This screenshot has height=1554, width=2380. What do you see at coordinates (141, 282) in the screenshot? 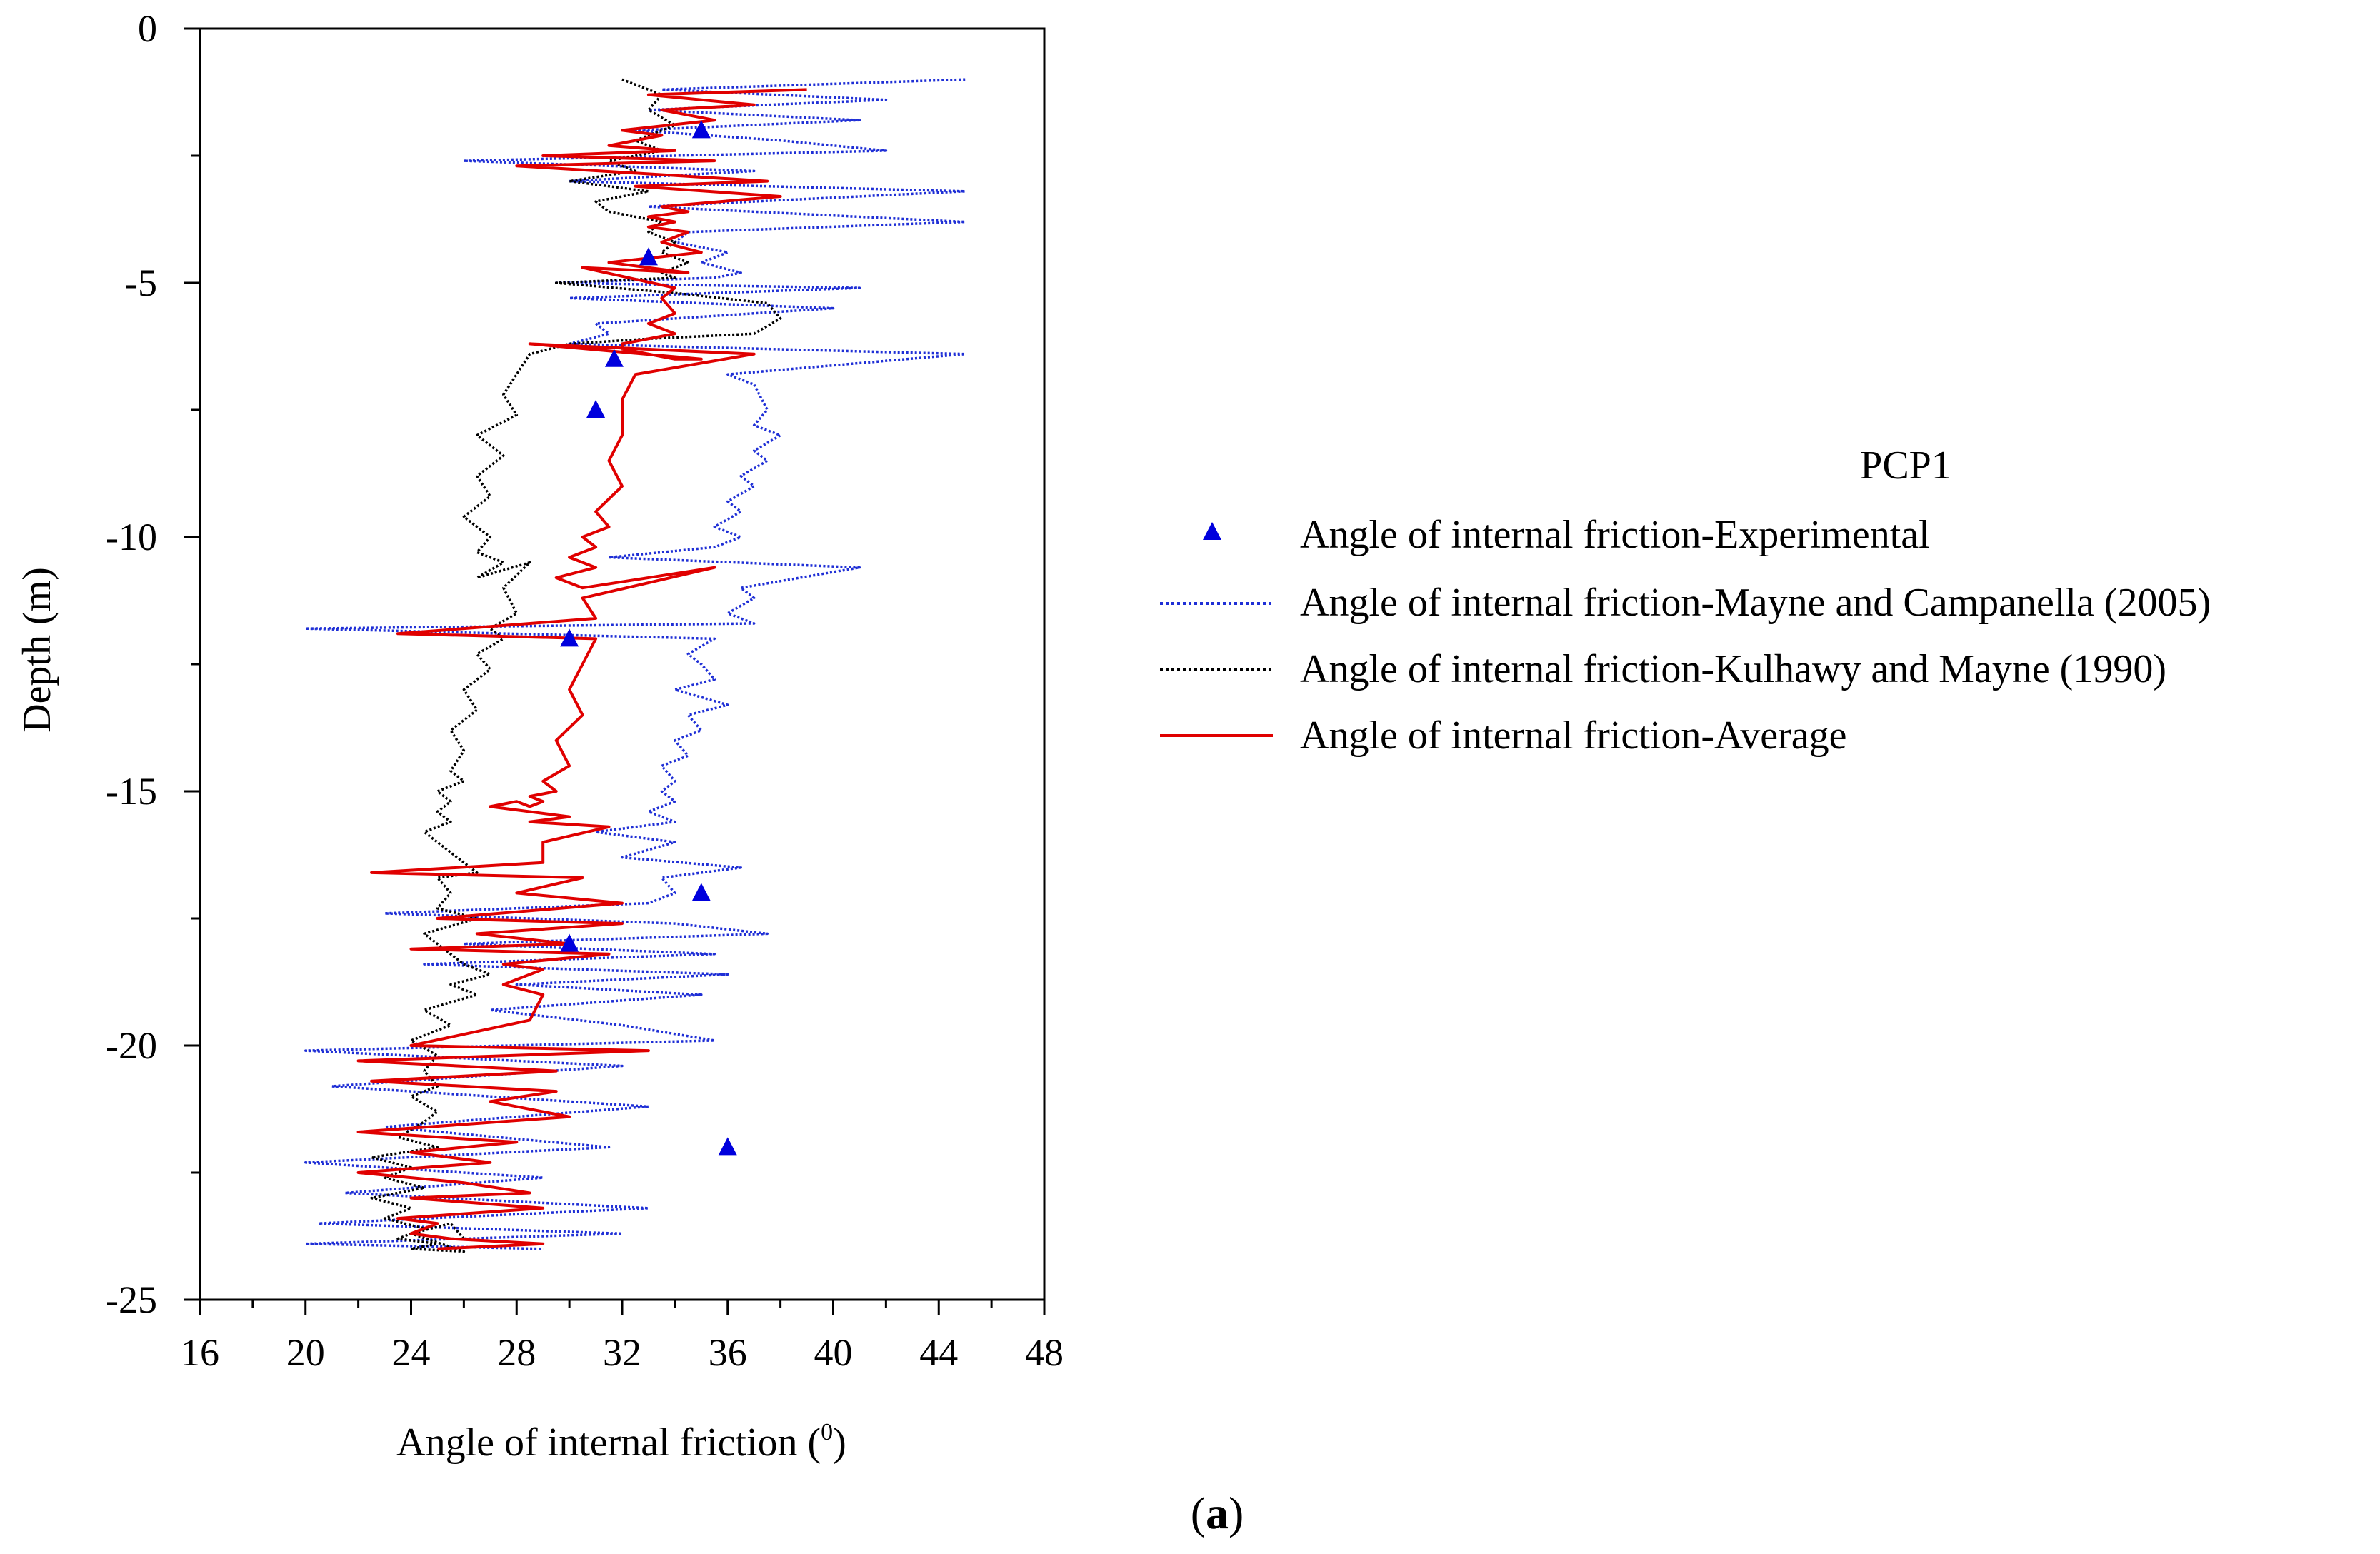
I see `y-tick-label: -5` at bounding box center [141, 282].